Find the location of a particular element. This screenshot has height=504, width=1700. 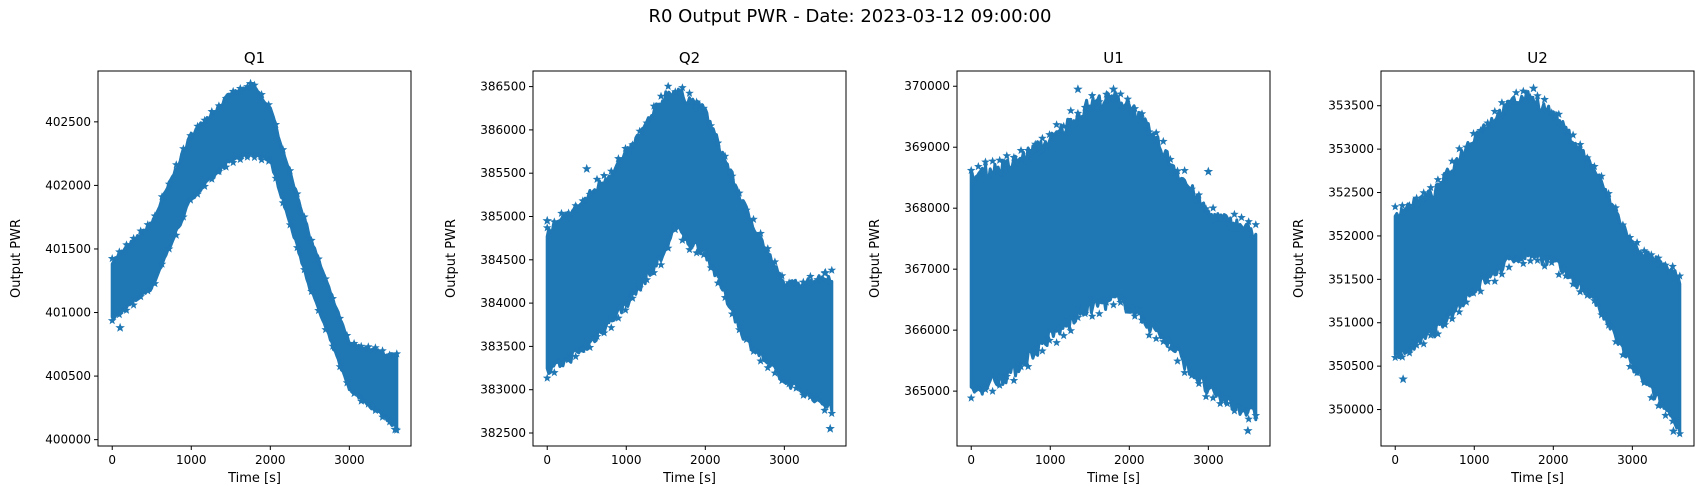

y-tick-label: 400000 is located at coordinates (68, 440).